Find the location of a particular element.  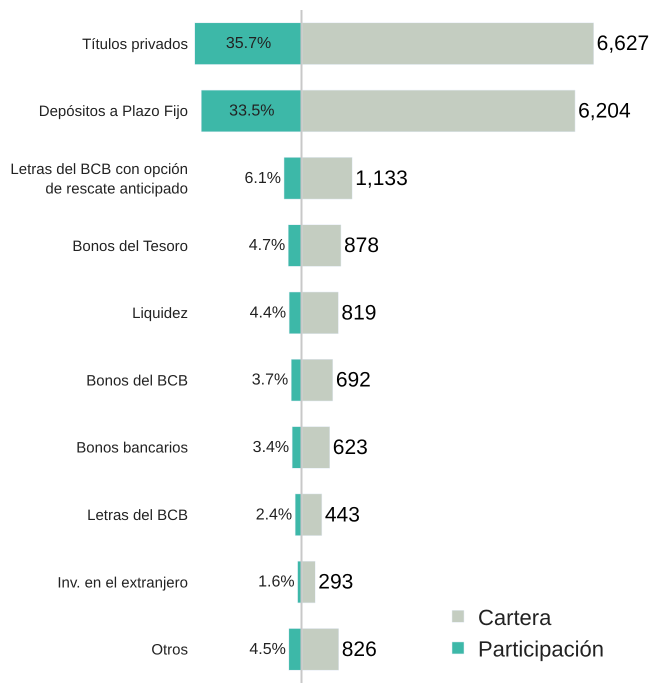

data-label: 33.5% is located at coordinates (252, 111).